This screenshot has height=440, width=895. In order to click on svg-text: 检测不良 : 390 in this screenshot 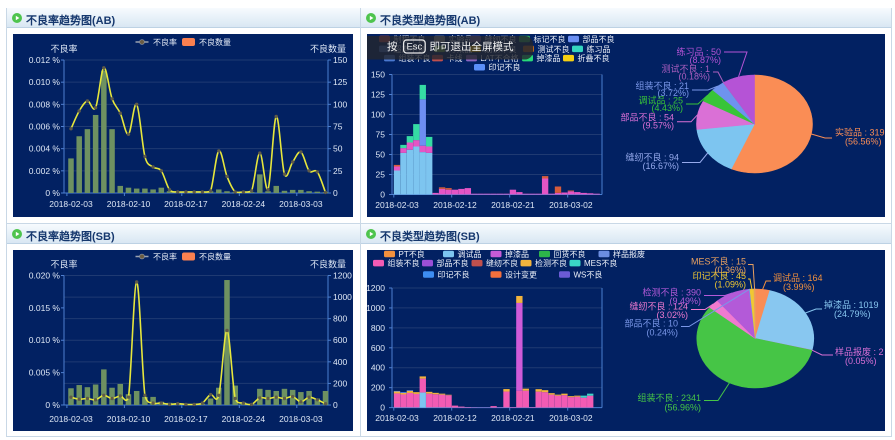, I will do `click(671, 292)`.